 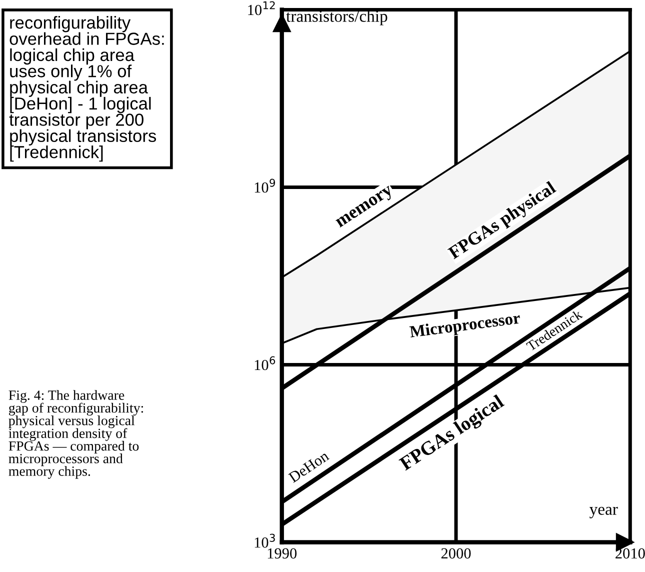 What do you see at coordinates (456, 553) in the screenshot?
I see `x-tick-label: 2000` at bounding box center [456, 553].